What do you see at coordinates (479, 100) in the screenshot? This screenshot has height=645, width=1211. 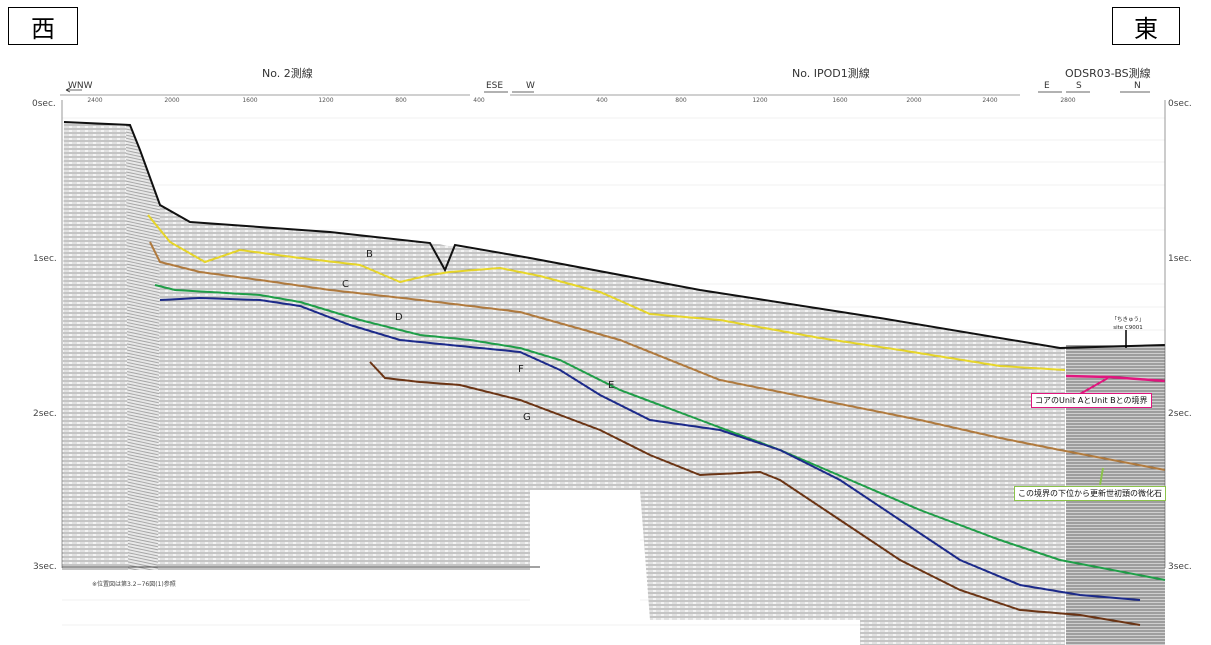 I see `tick-line1-5: 400` at bounding box center [479, 100].